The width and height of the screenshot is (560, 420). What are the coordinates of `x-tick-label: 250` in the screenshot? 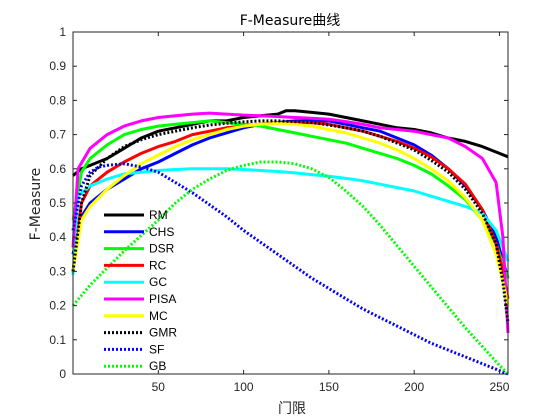 It's located at (499, 387).